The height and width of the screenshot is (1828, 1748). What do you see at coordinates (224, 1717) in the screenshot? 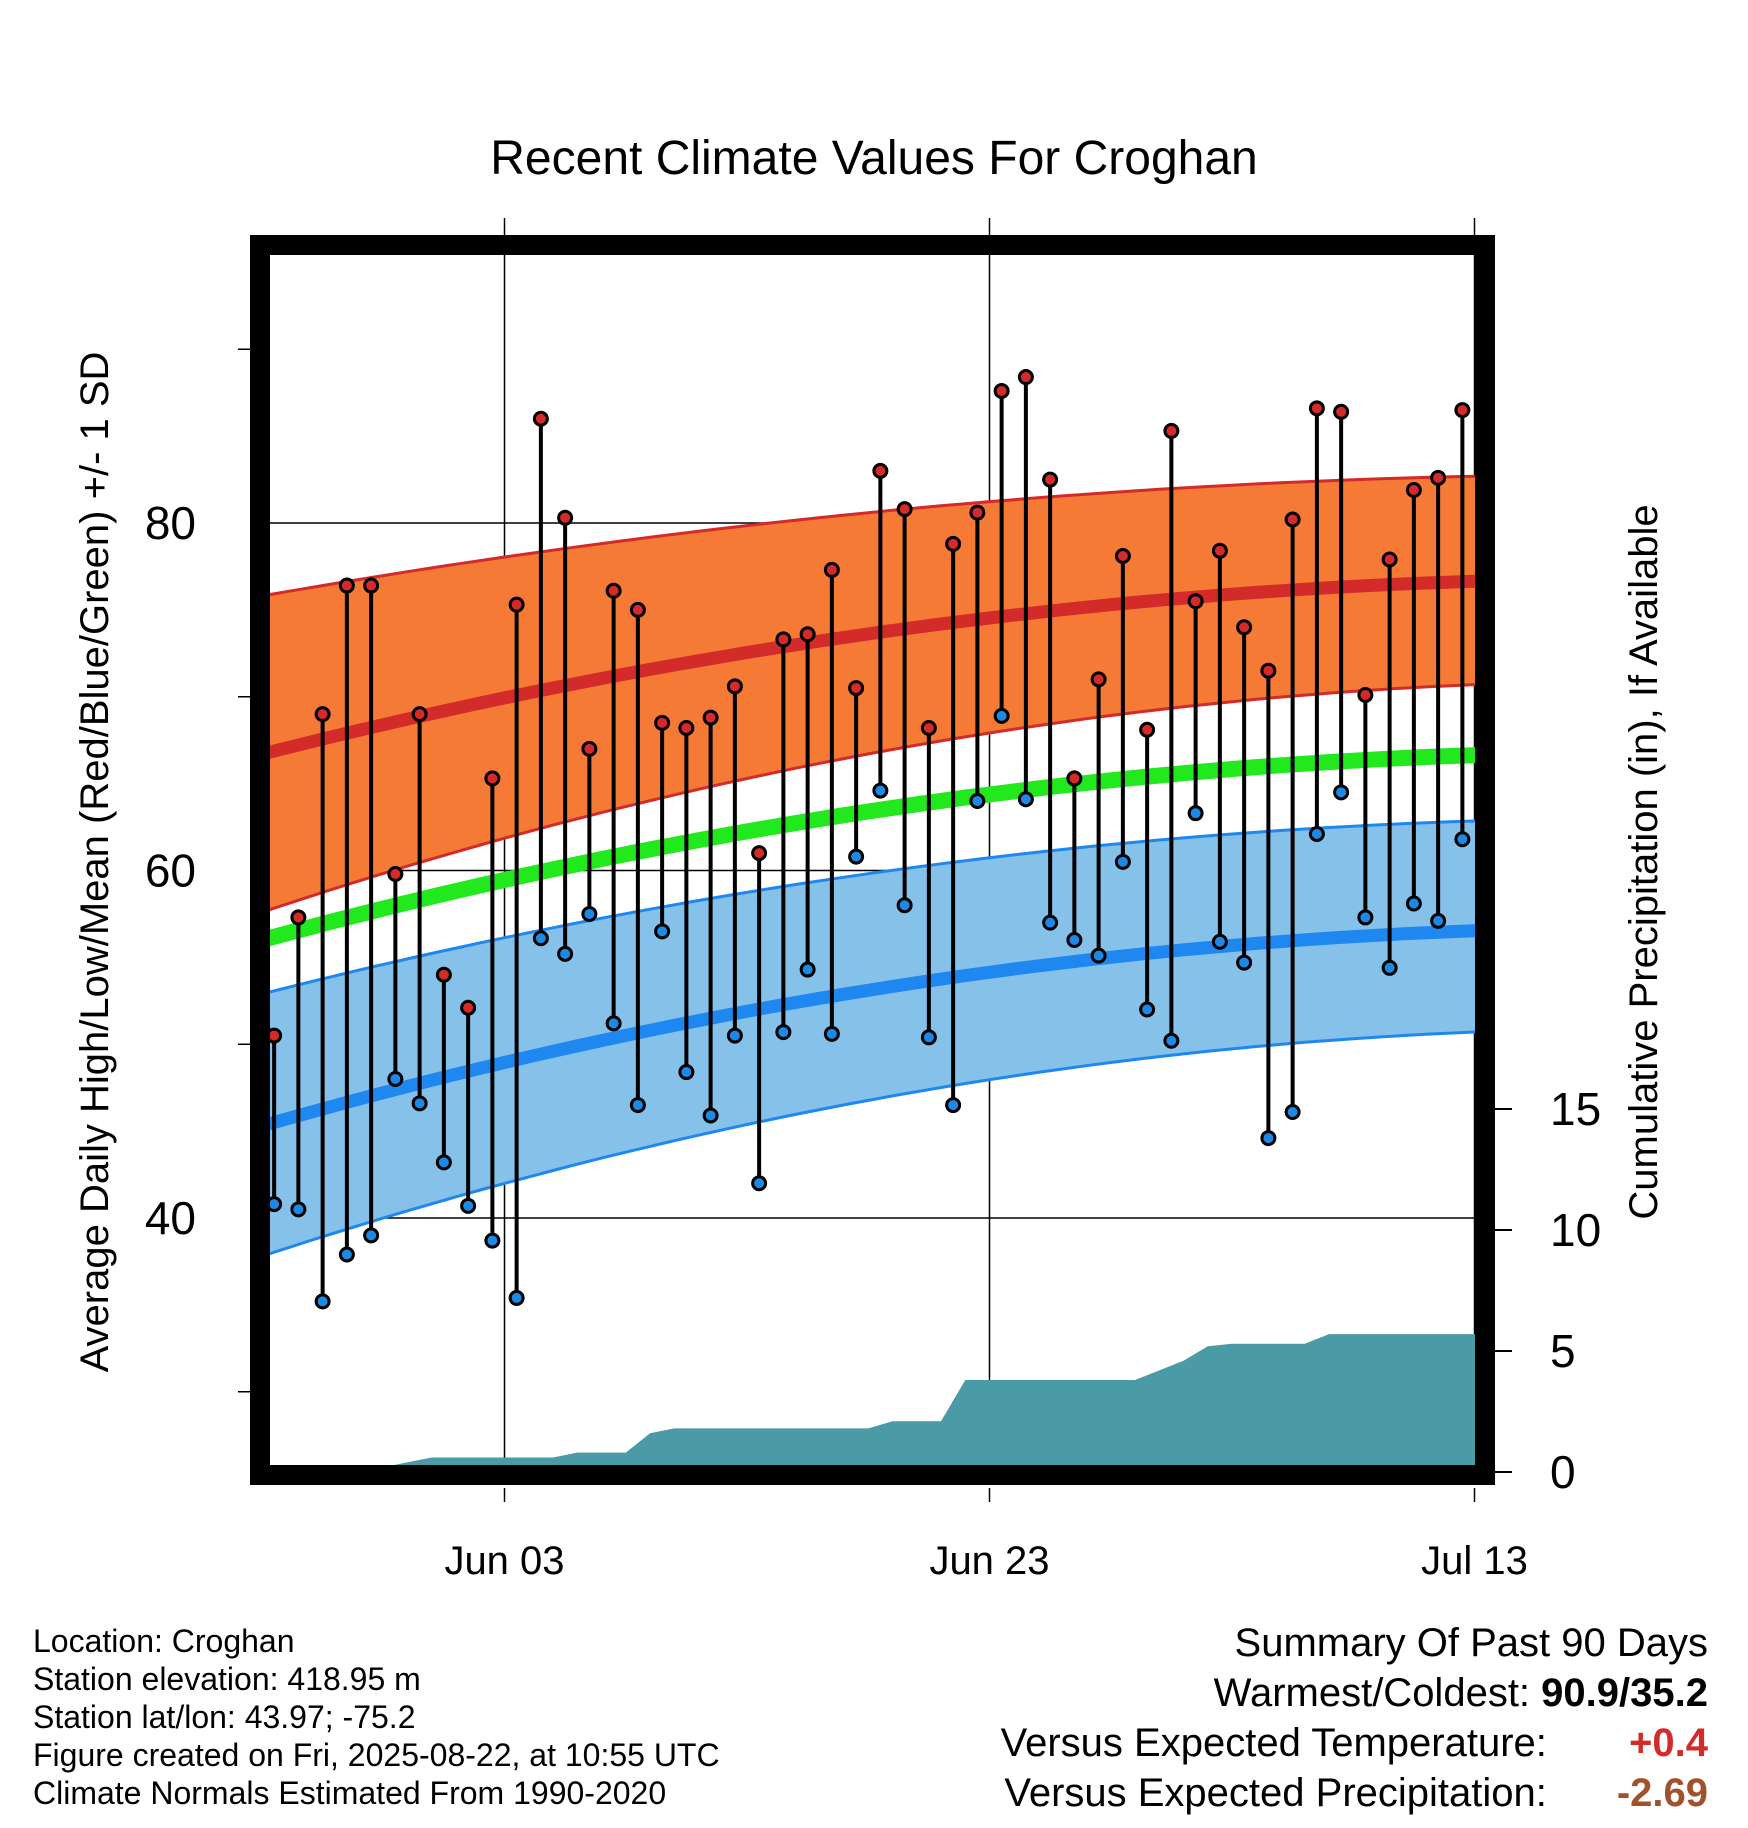
I see `latlon-text: Station lat/lon: 43.97; -75.2` at bounding box center [224, 1717].